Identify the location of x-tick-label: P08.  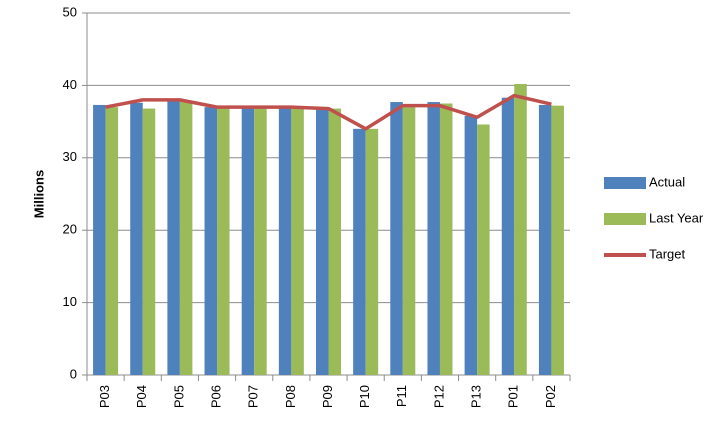
(290, 396).